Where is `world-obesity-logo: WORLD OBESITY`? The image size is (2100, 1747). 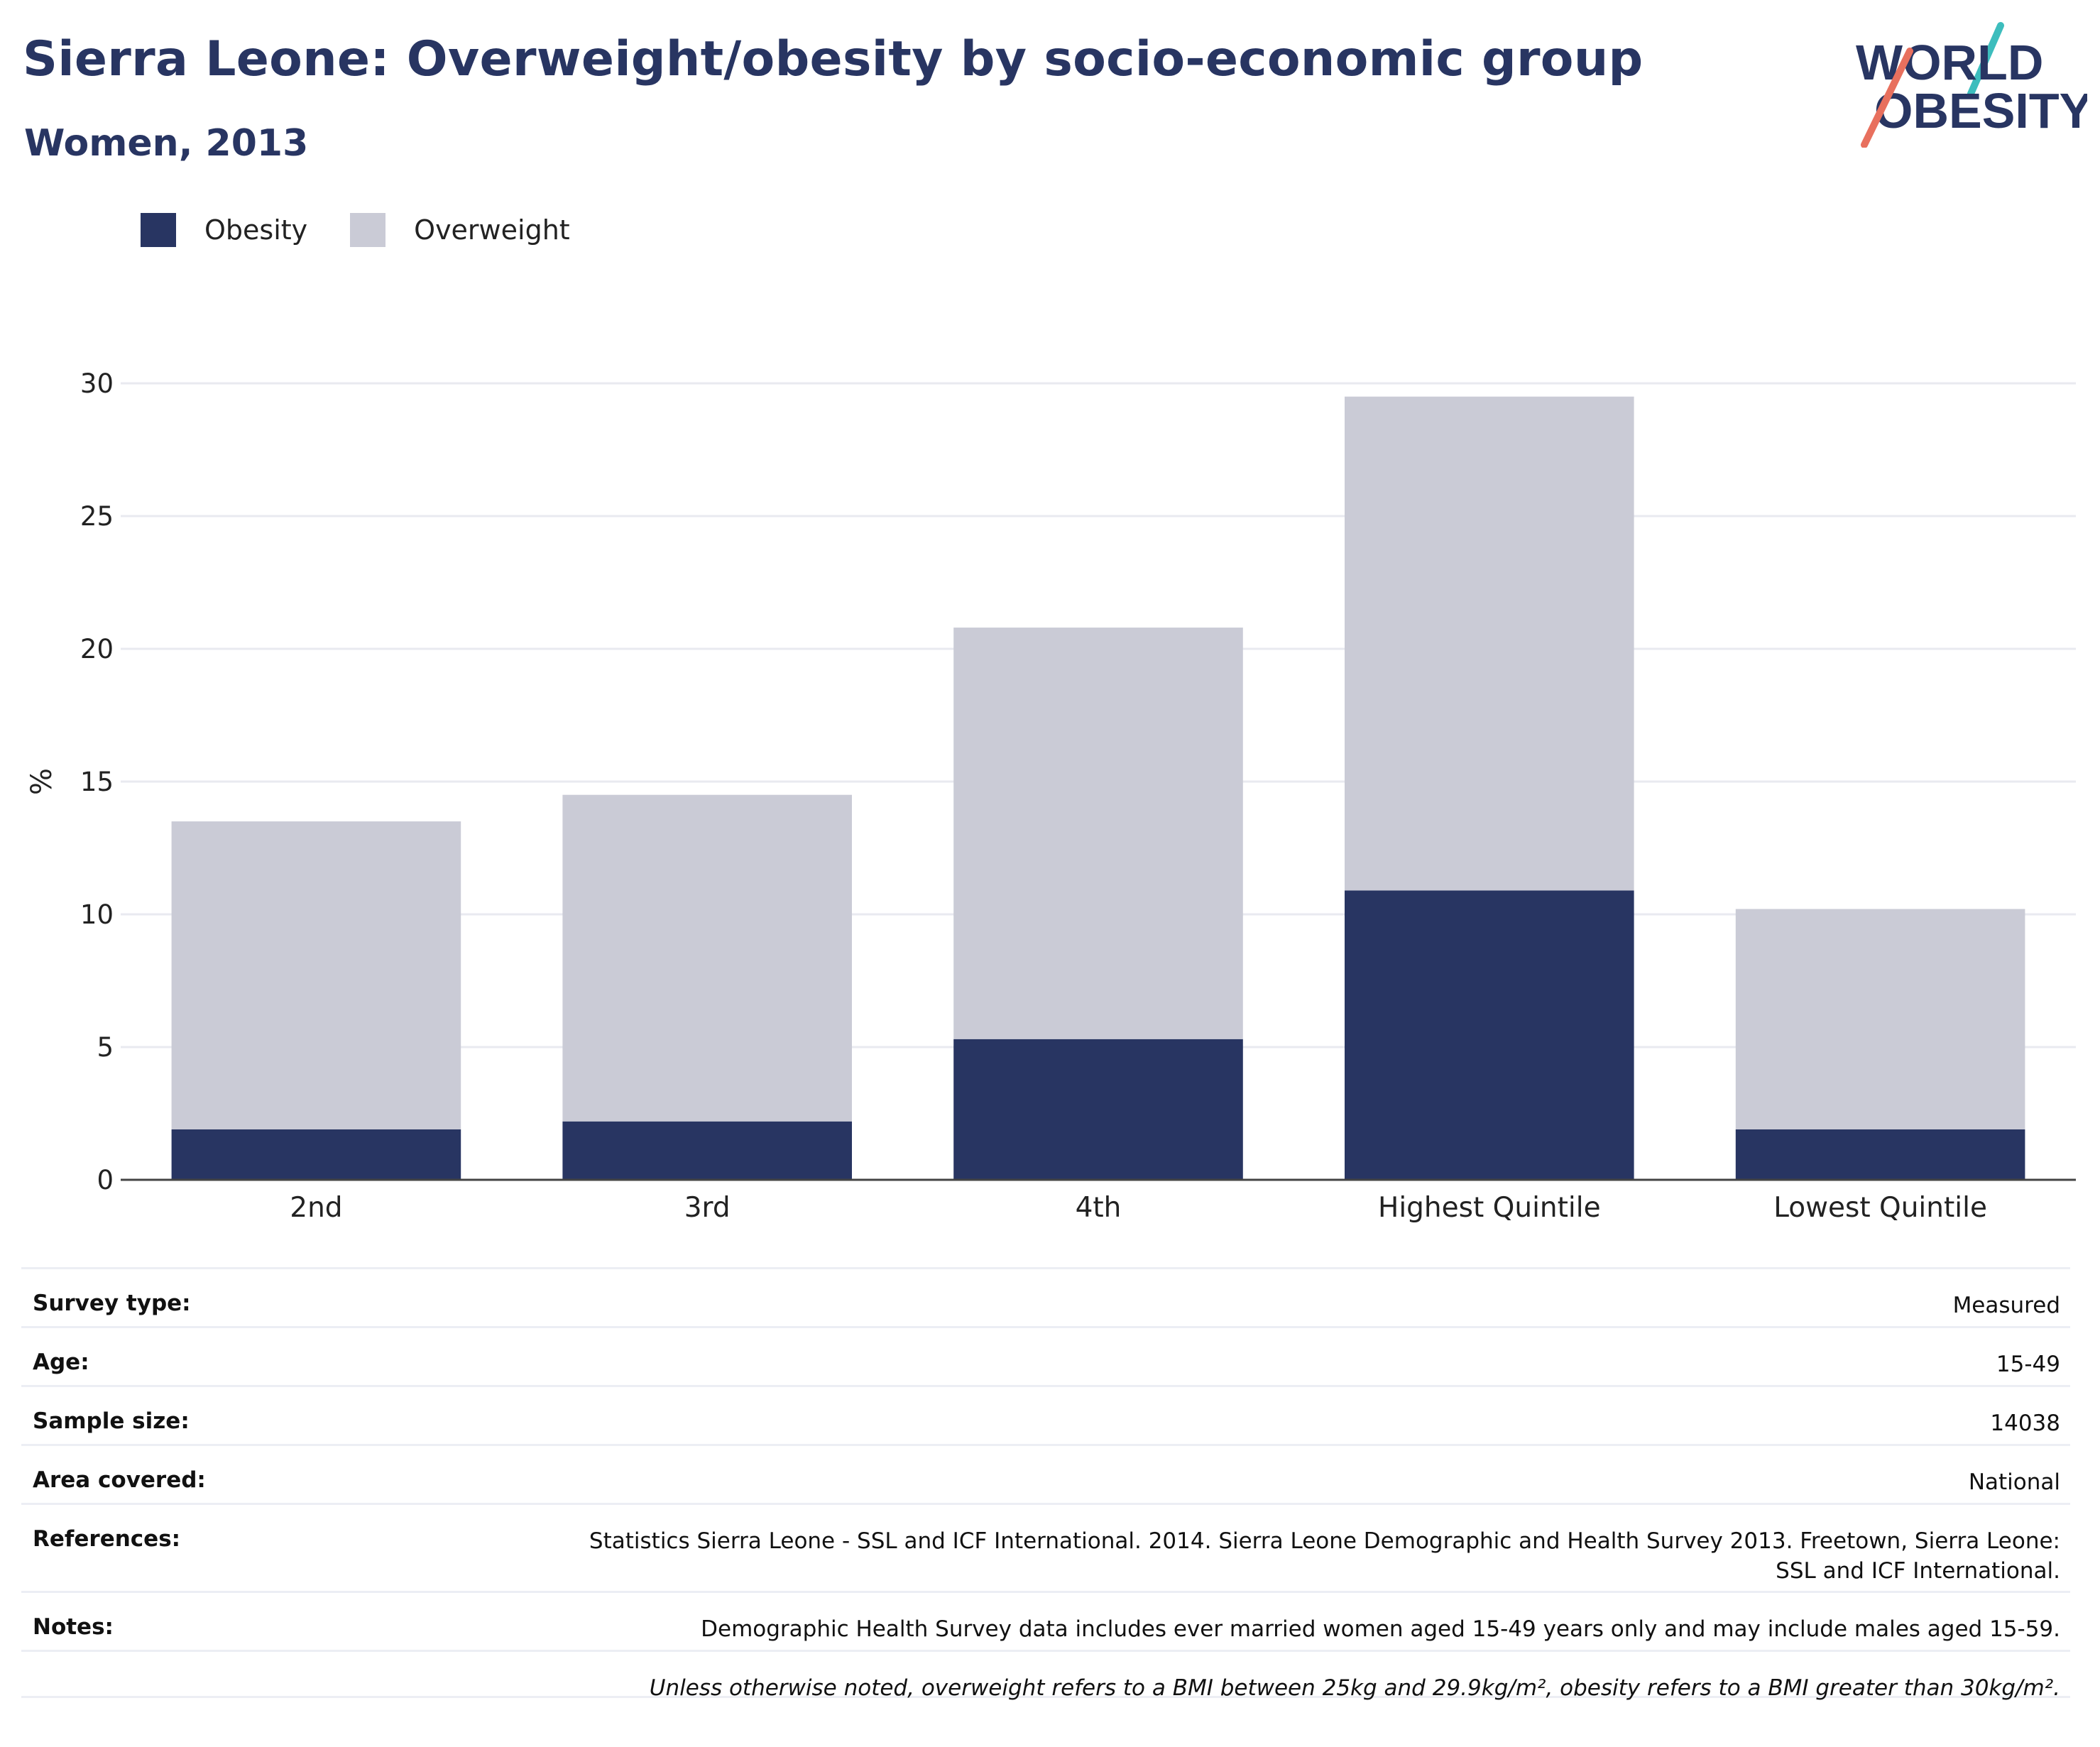
world-obesity-logo: WORLD OBESITY is located at coordinates (1971, 85).